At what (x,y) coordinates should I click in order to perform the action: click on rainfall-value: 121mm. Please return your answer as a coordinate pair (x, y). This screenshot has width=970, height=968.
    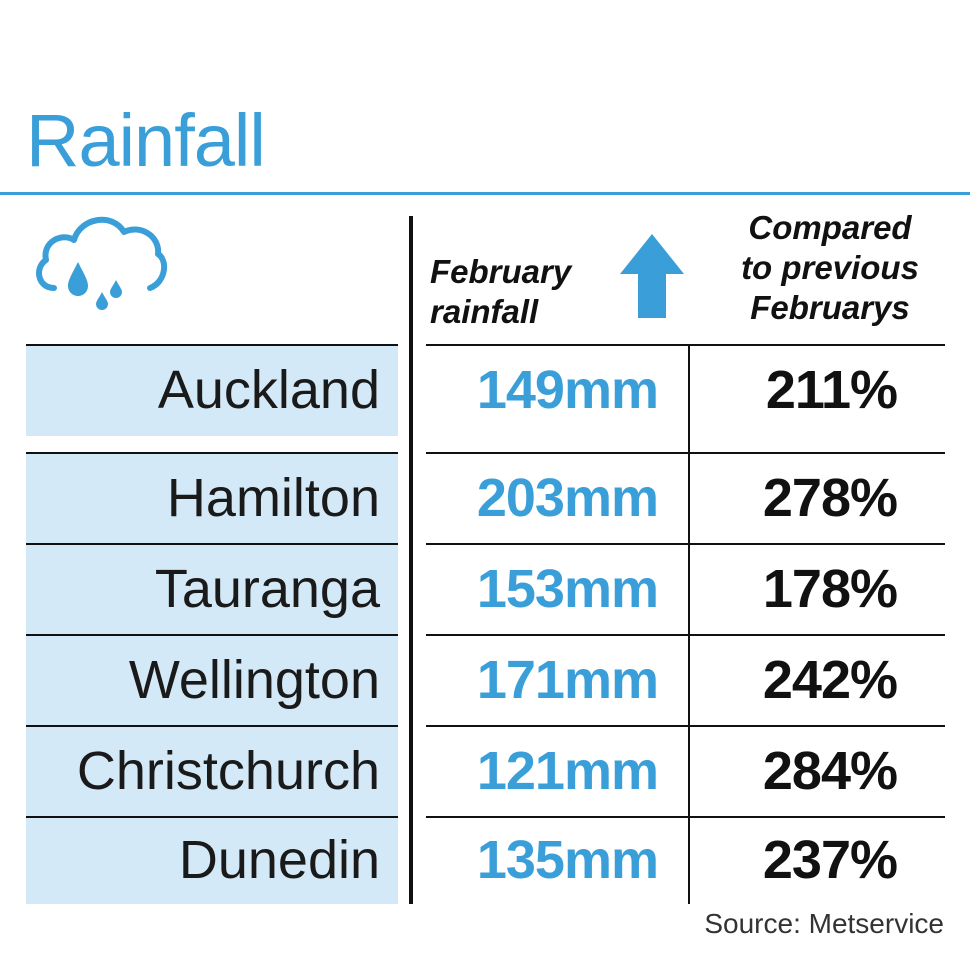
    Looking at the image, I should click on (567, 771).